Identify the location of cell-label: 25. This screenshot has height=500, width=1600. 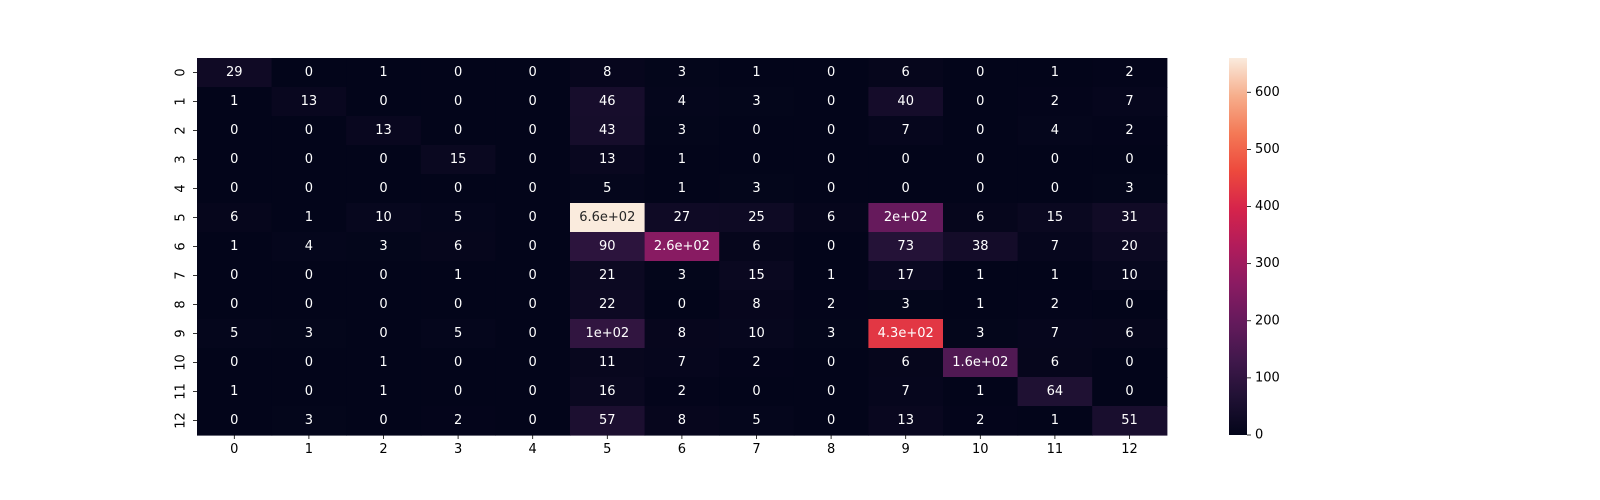
(756, 217).